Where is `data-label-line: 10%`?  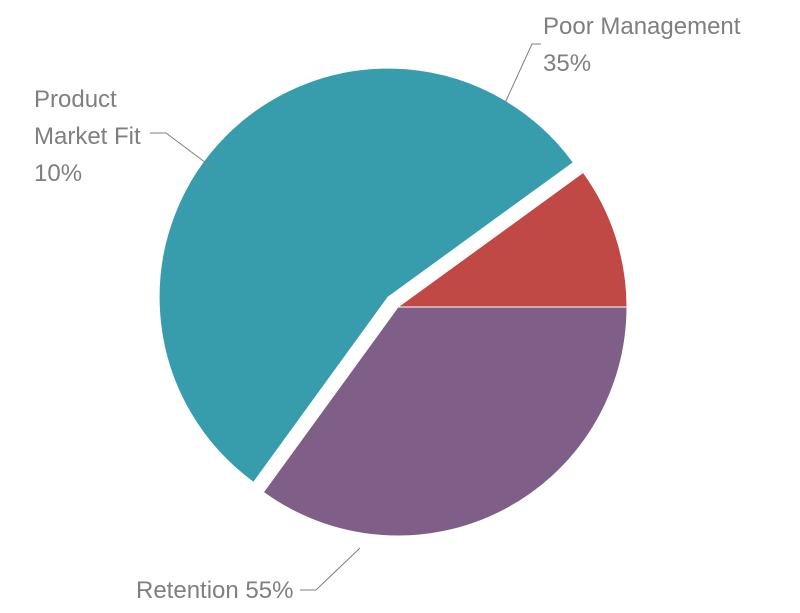 data-label-line: 10% is located at coordinates (58, 173).